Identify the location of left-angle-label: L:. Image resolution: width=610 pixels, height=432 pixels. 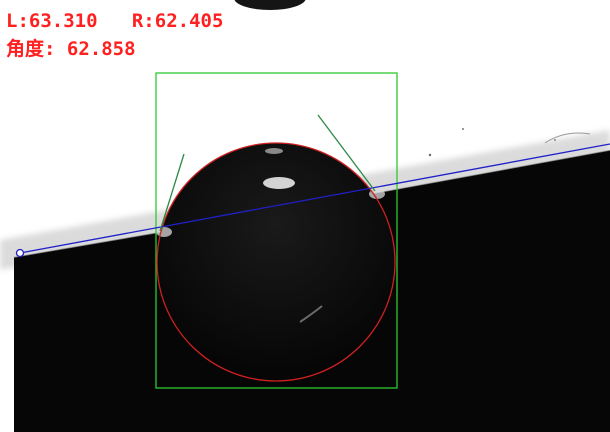
(17, 21).